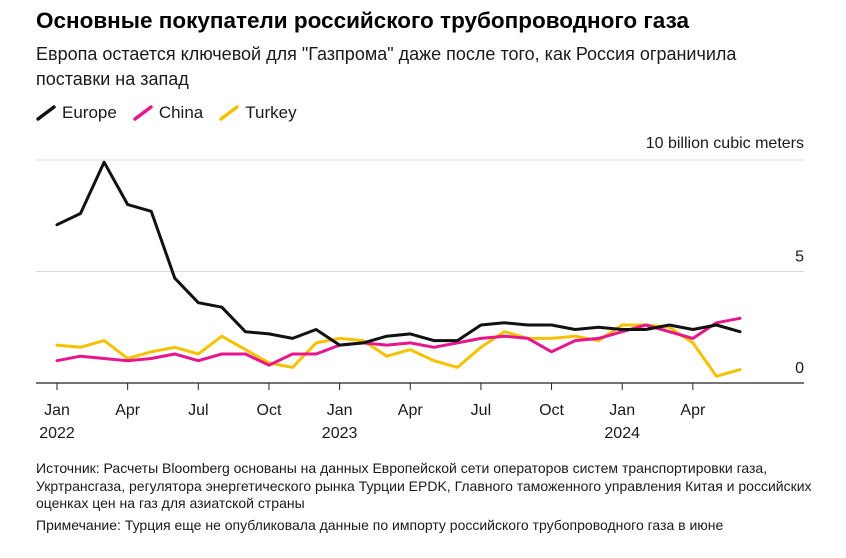 This screenshot has width=846, height=558. Describe the element at coordinates (181, 112) in the screenshot. I see `legend-label-china: China` at that location.